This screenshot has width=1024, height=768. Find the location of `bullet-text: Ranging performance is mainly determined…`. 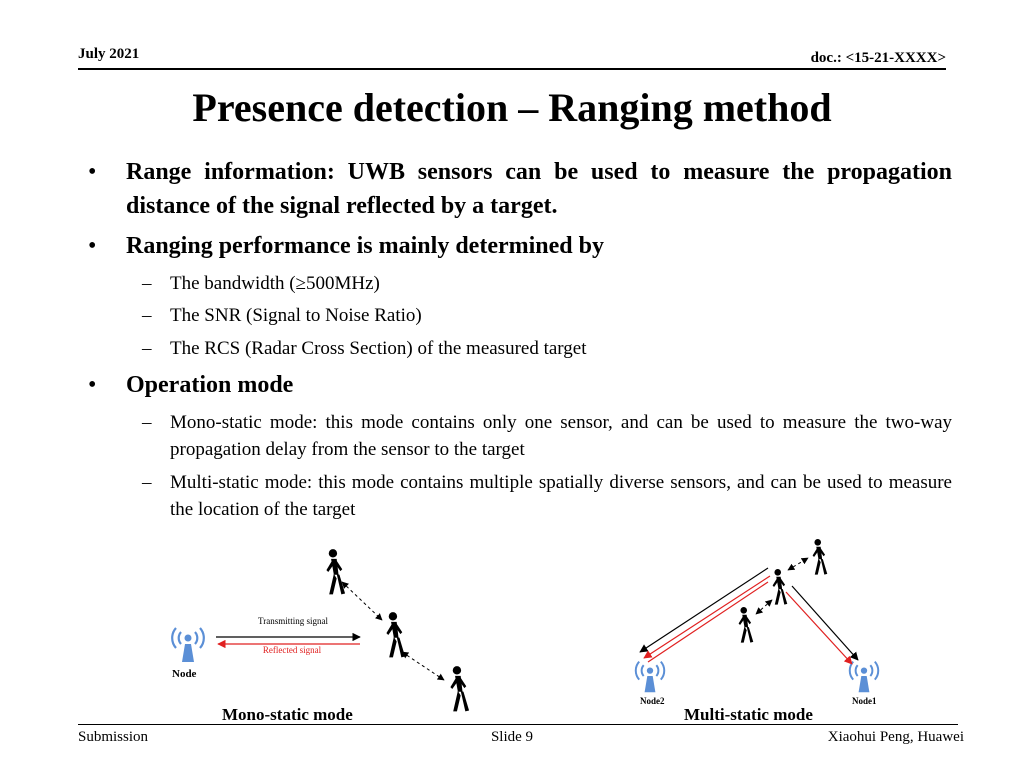

bullet-text: Ranging performance is mainly determined… is located at coordinates (365, 246).